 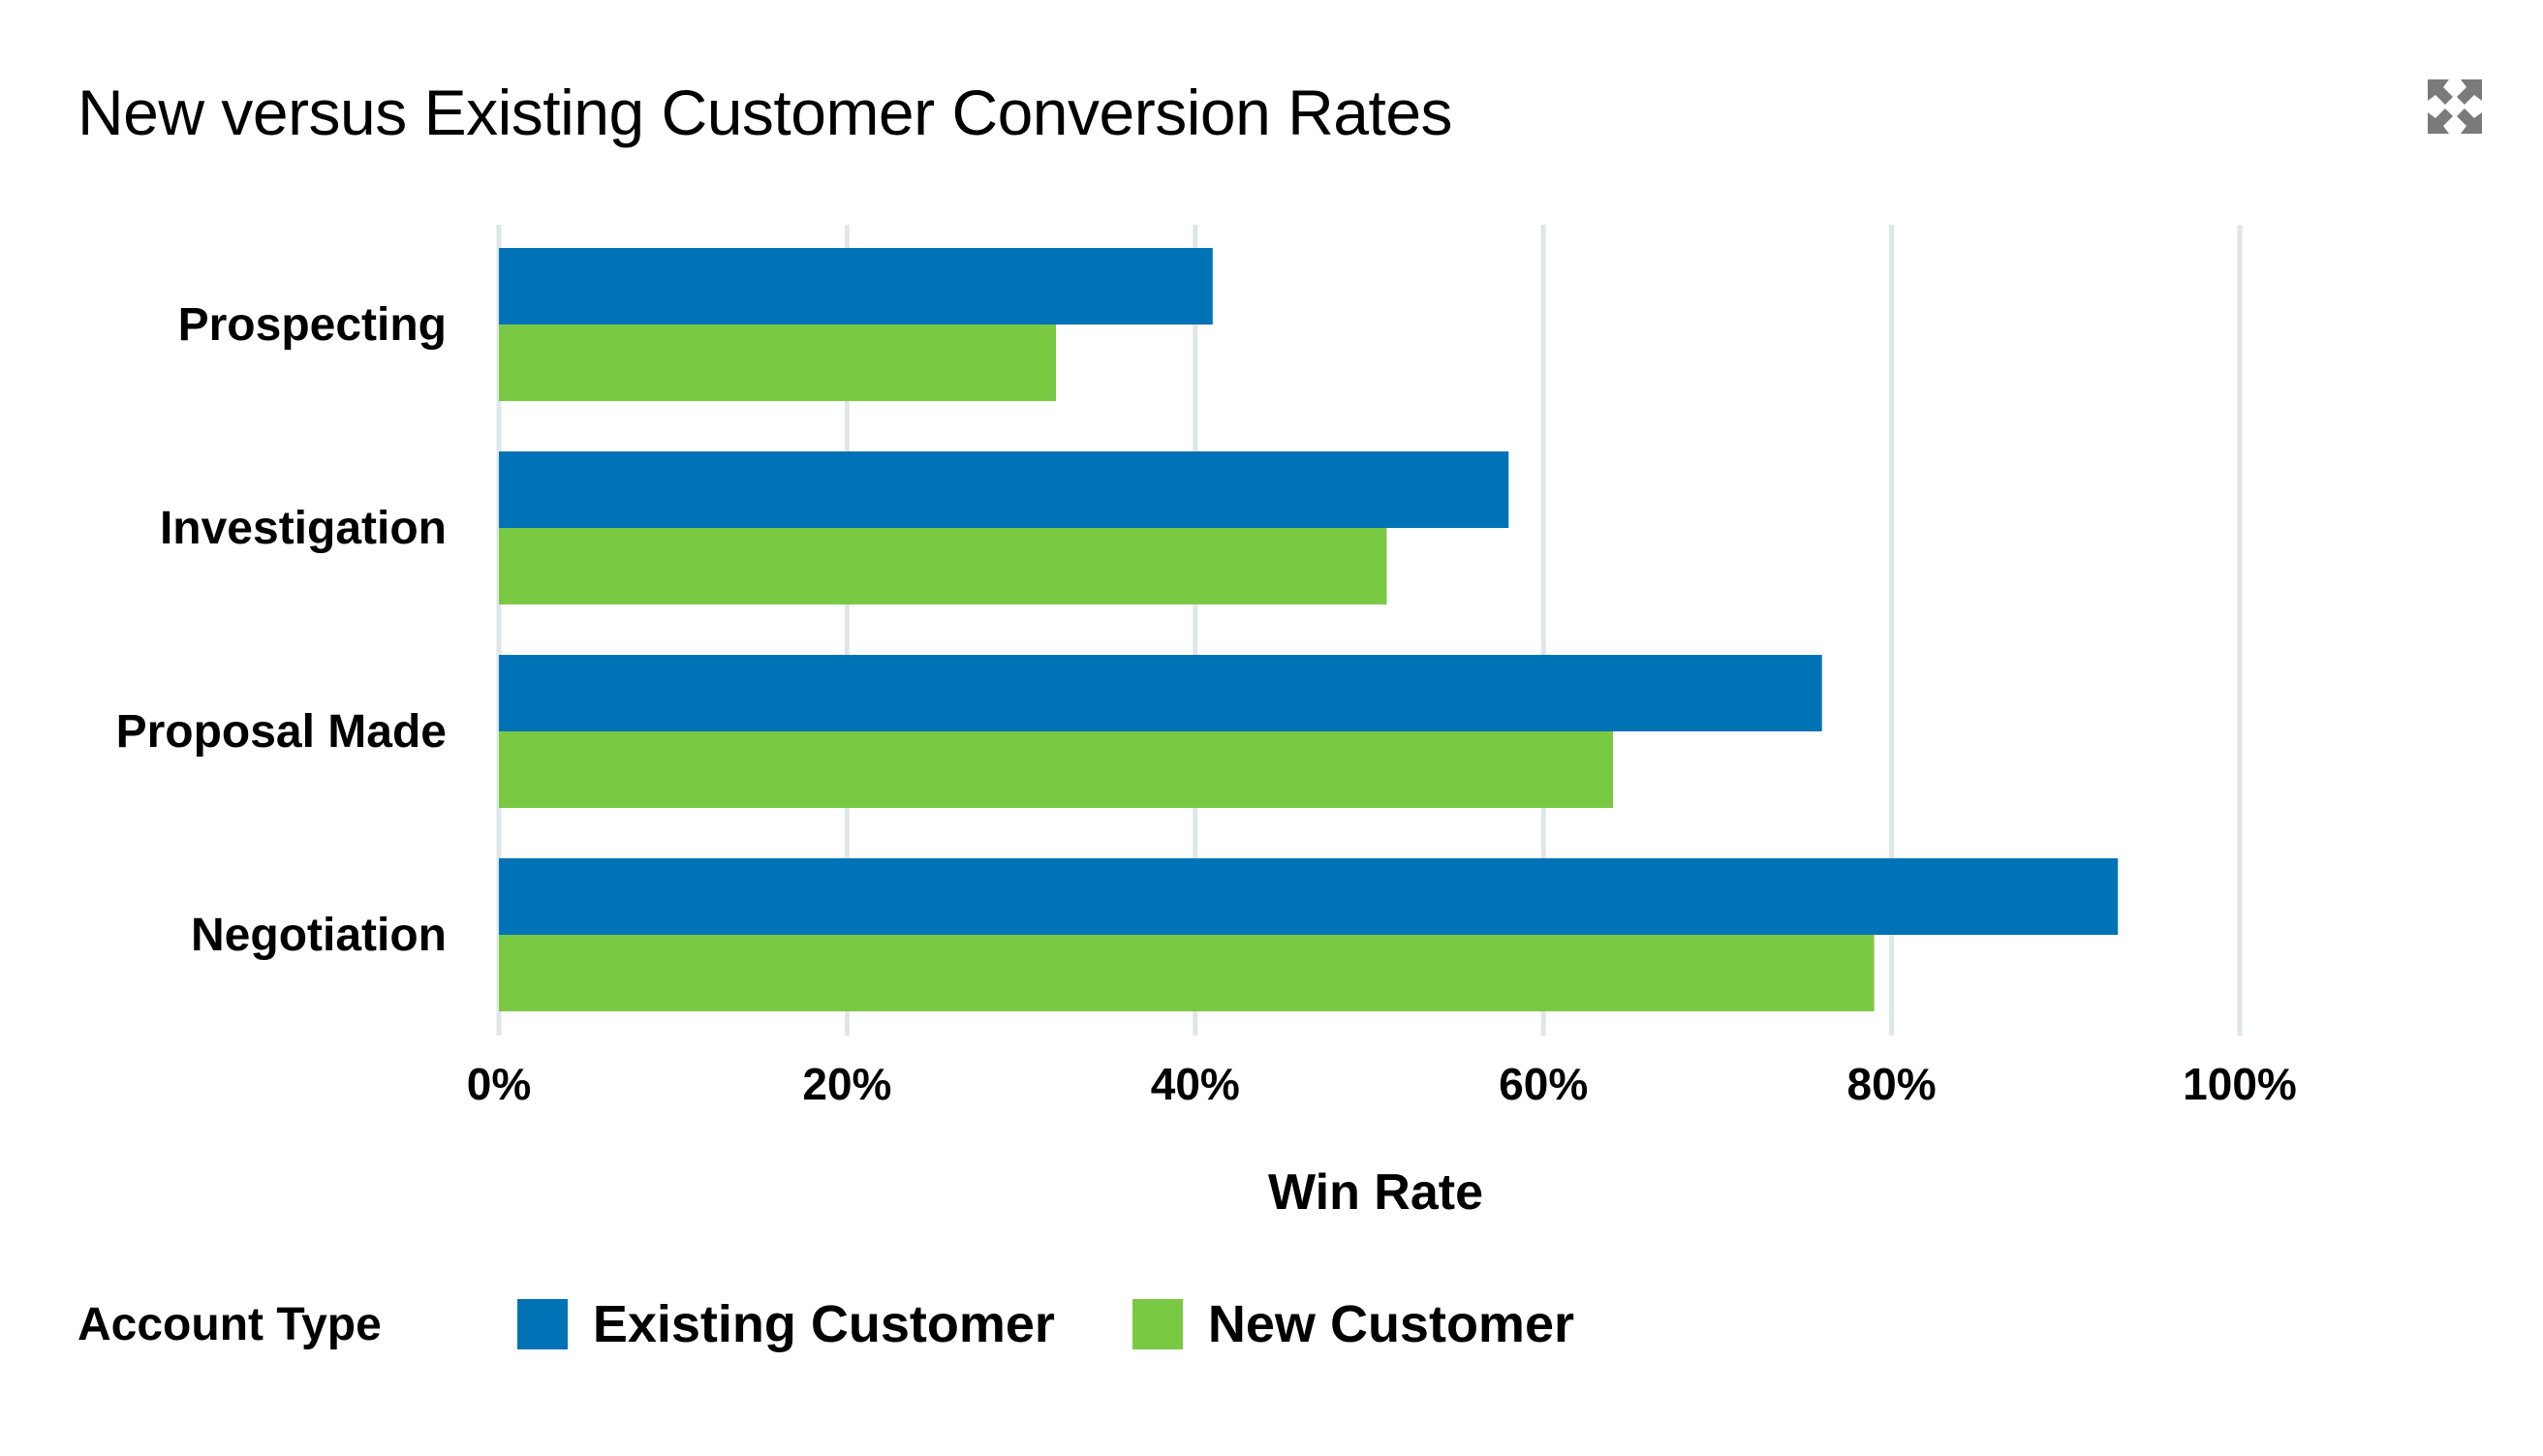 I want to click on bar-existing-customer-negotiation, so click(x=1309, y=896).